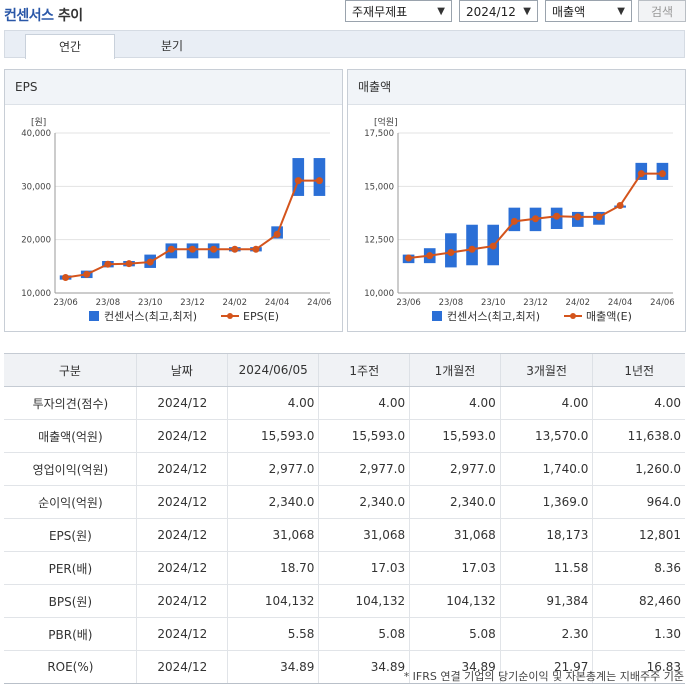 Image resolution: width=690 pixels, height=687 pixels. What do you see at coordinates (546, 502) in the screenshot?
I see `table-cell: 1,369.0` at bounding box center [546, 502].